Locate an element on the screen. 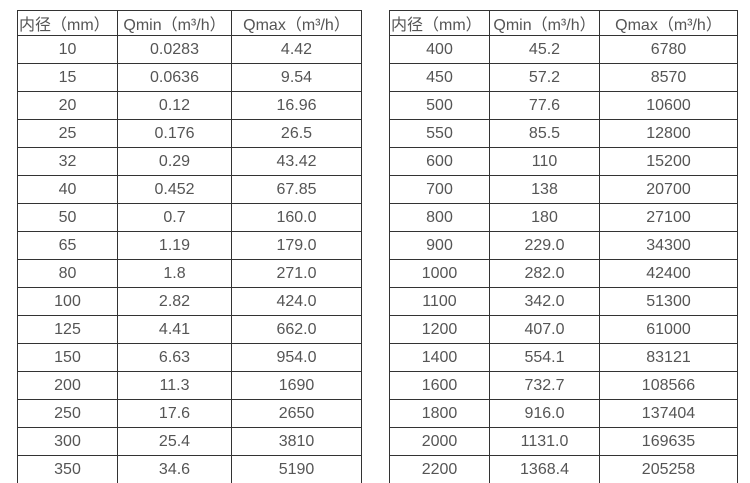 This screenshot has height=483, width=750. qmin-cell: 0.12 is located at coordinates (174, 105).